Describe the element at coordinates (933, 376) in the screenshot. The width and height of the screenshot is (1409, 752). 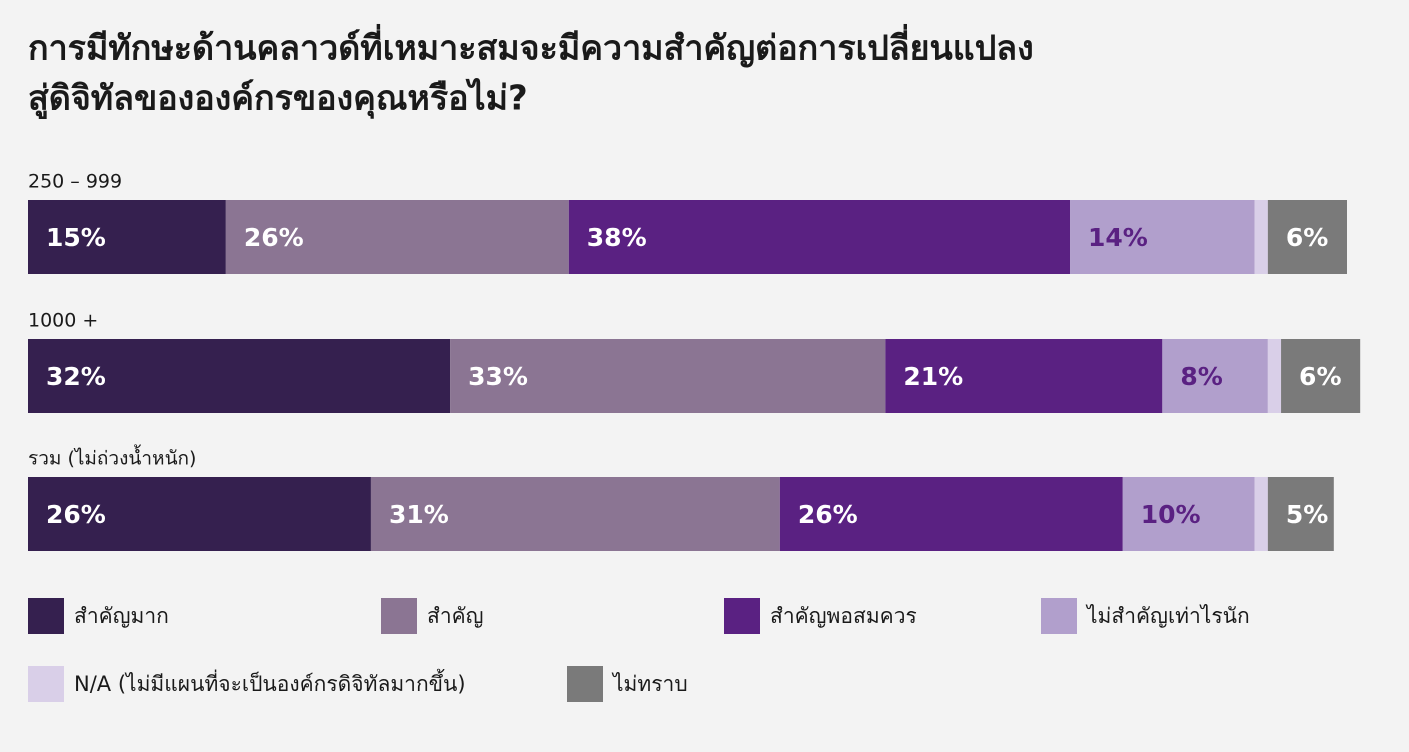
I see `value-label: 21%` at that location.